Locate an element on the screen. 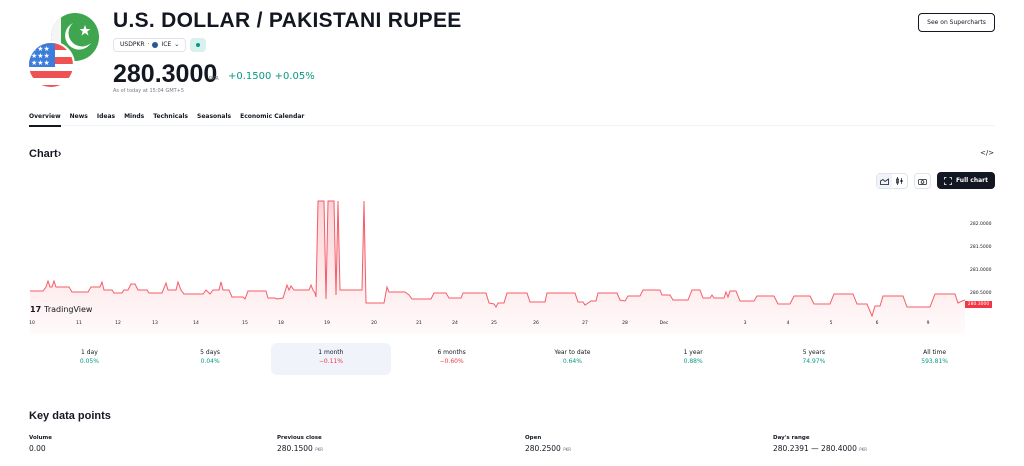  x-axis-tick: 28 is located at coordinates (625, 323).